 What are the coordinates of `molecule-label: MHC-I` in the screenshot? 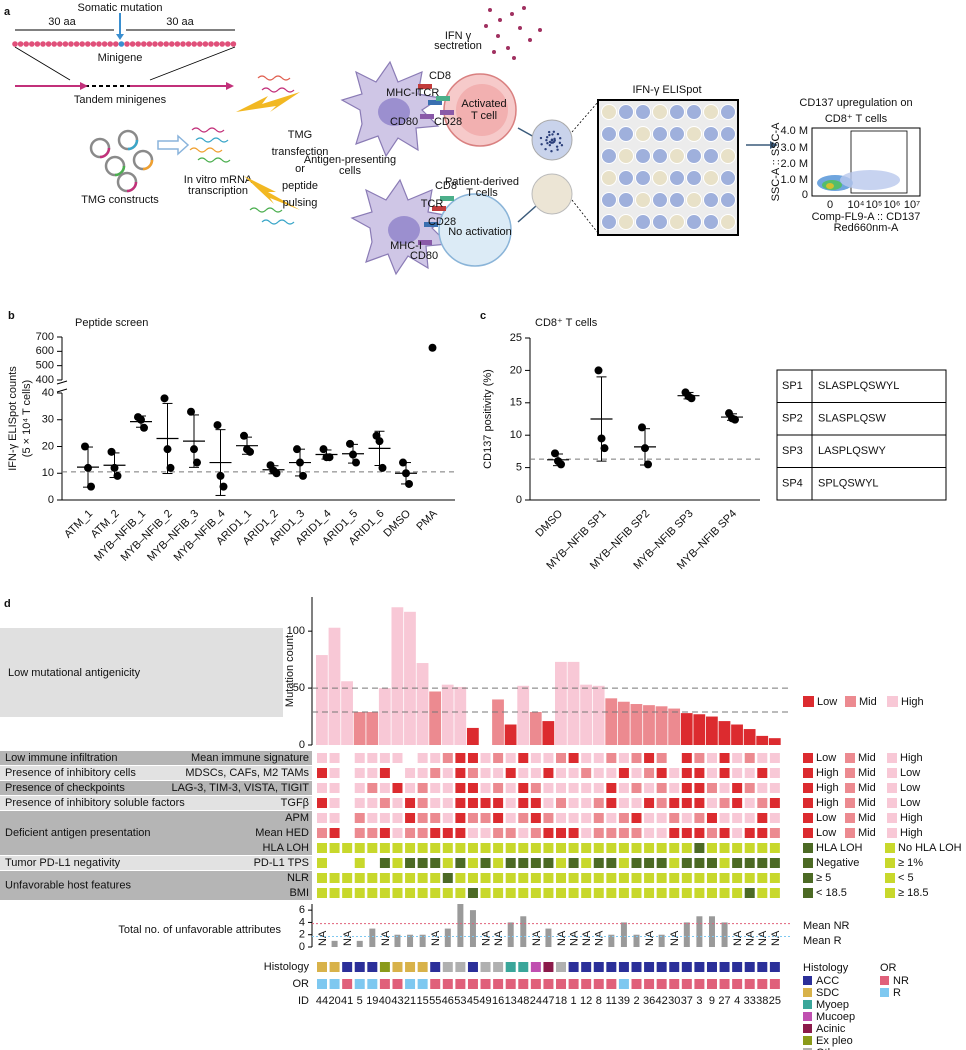 It's located at (406, 246).